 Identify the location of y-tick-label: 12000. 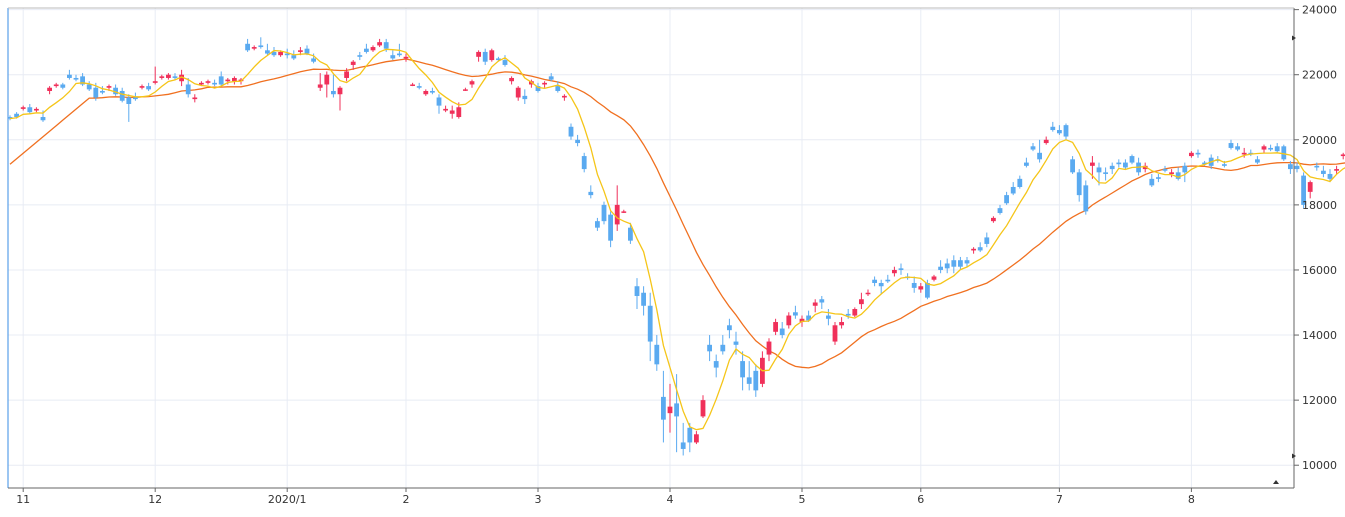
(1319, 400).